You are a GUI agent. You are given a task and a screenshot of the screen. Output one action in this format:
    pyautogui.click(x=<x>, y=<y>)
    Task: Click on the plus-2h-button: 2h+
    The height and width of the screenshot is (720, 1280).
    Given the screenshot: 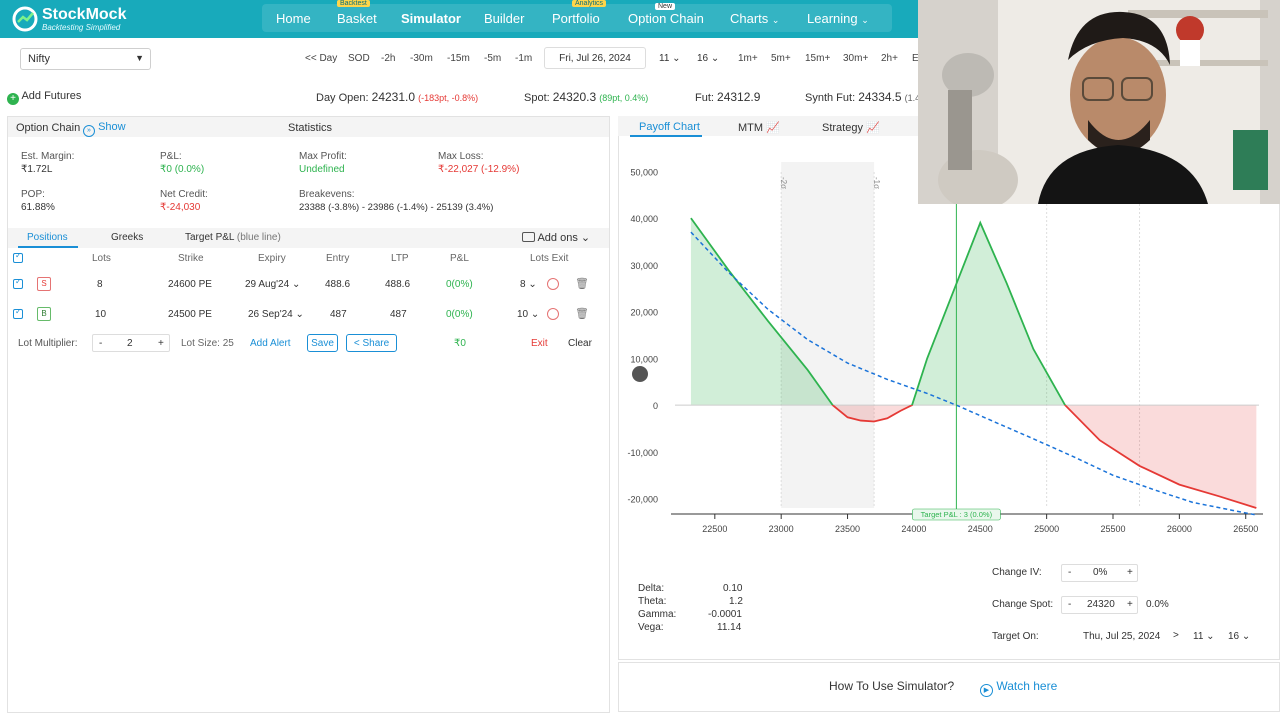 What is the action you would take?
    pyautogui.click(x=889, y=58)
    